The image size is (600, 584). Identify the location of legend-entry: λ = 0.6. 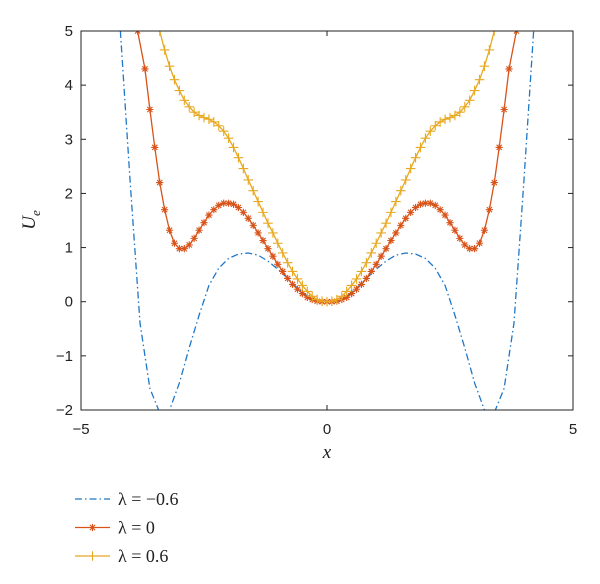
(121, 556).